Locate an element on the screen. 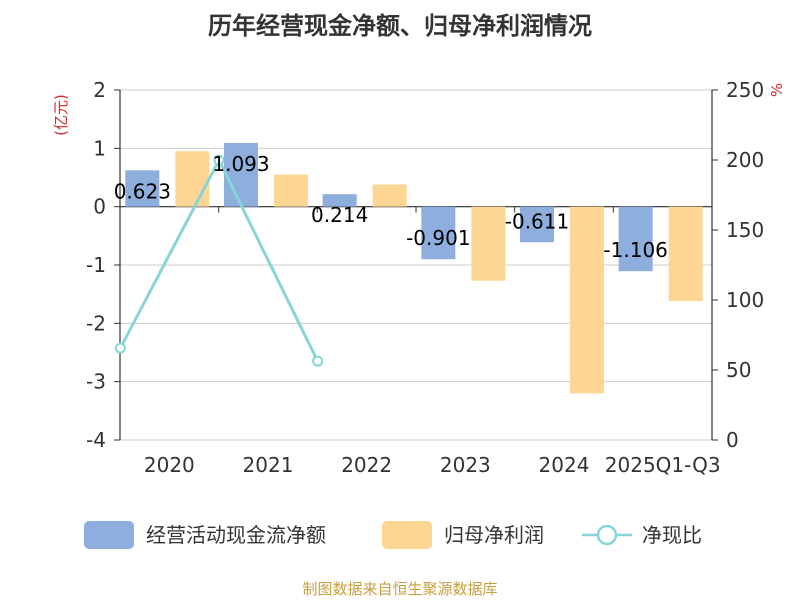  legend: 经营活动现金流净额 归母净利润 净现比 is located at coordinates (393, 535).